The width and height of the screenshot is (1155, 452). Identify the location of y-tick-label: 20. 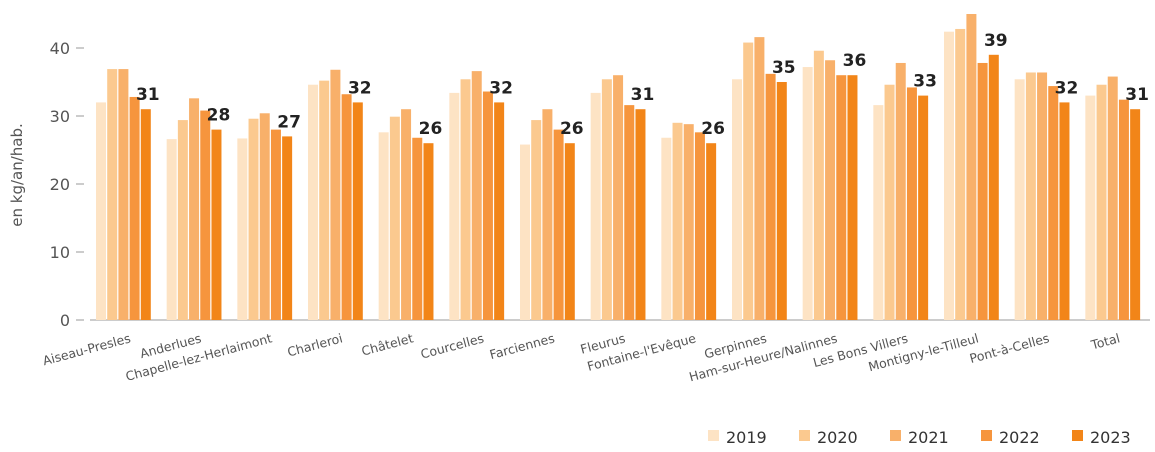
(60, 184).